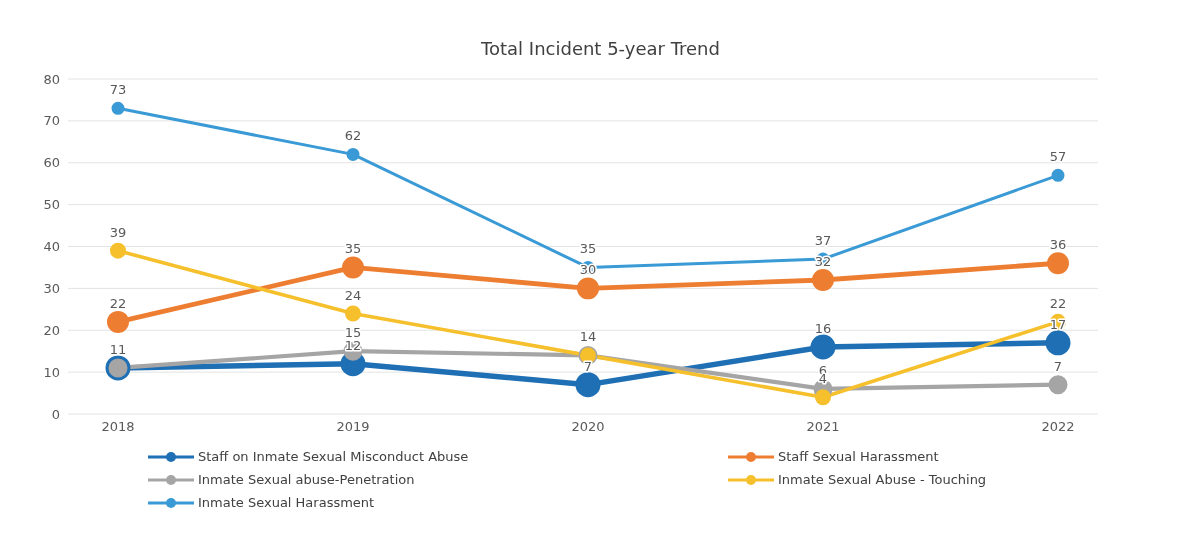 The image size is (1201, 540). Describe the element at coordinates (55, 414) in the screenshot. I see `y-tick-label: 0` at that location.